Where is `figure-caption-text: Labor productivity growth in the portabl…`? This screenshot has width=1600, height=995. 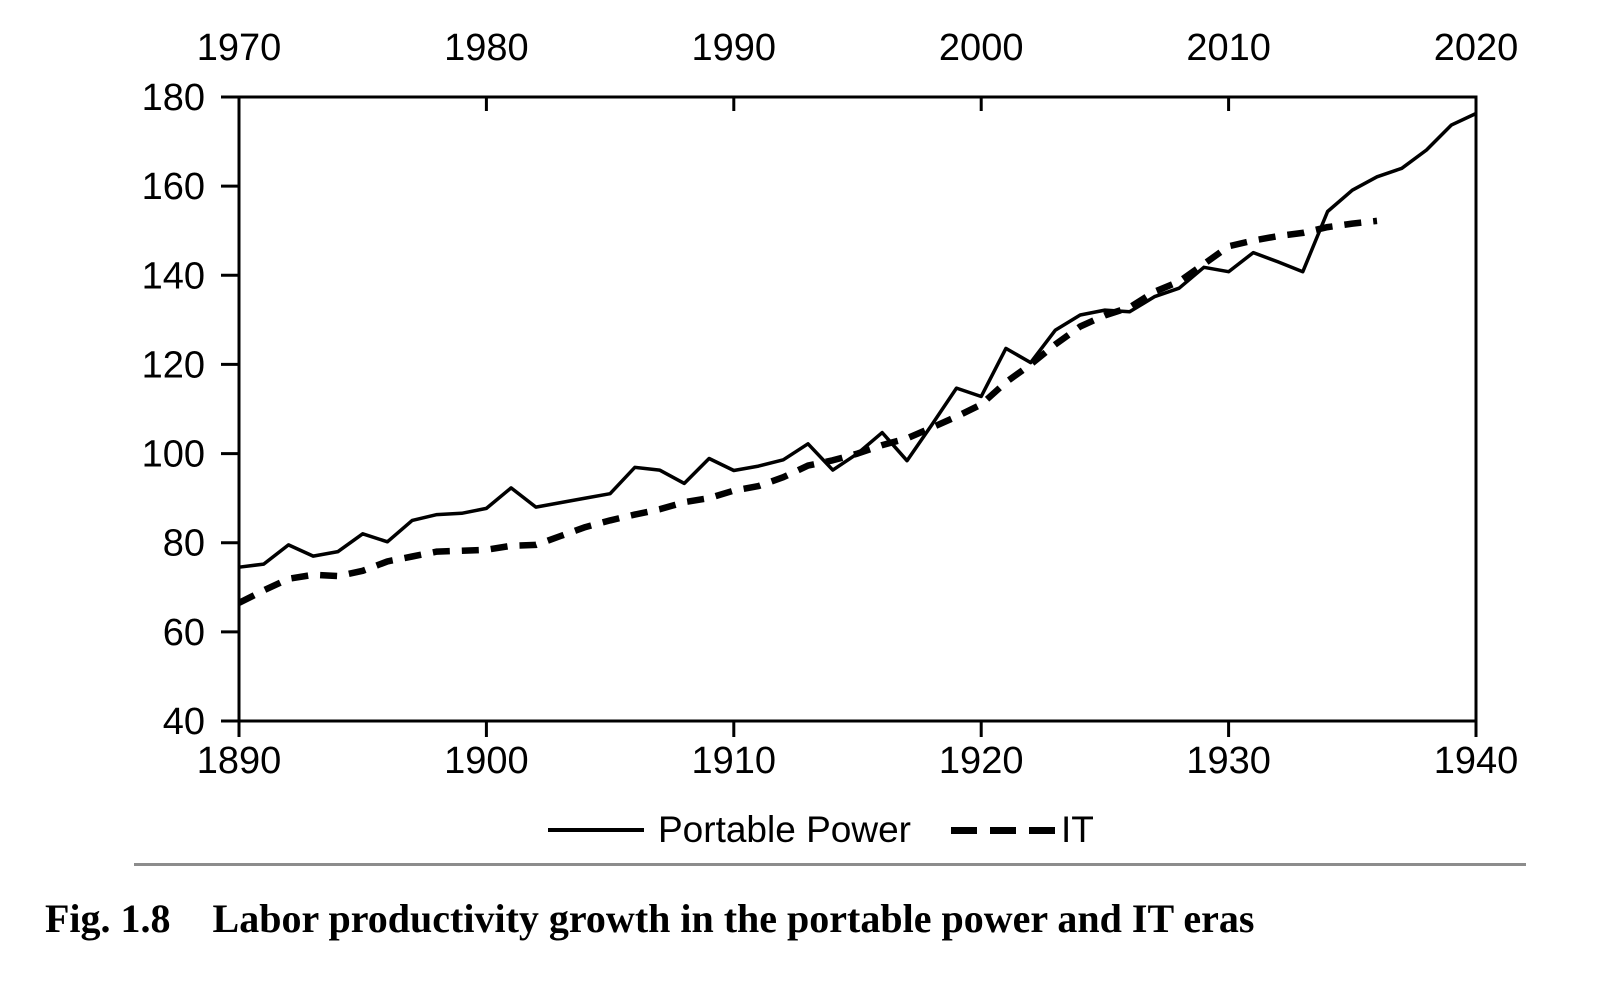
figure-caption-text: Labor productivity growth in the portabl… is located at coordinates (733, 918).